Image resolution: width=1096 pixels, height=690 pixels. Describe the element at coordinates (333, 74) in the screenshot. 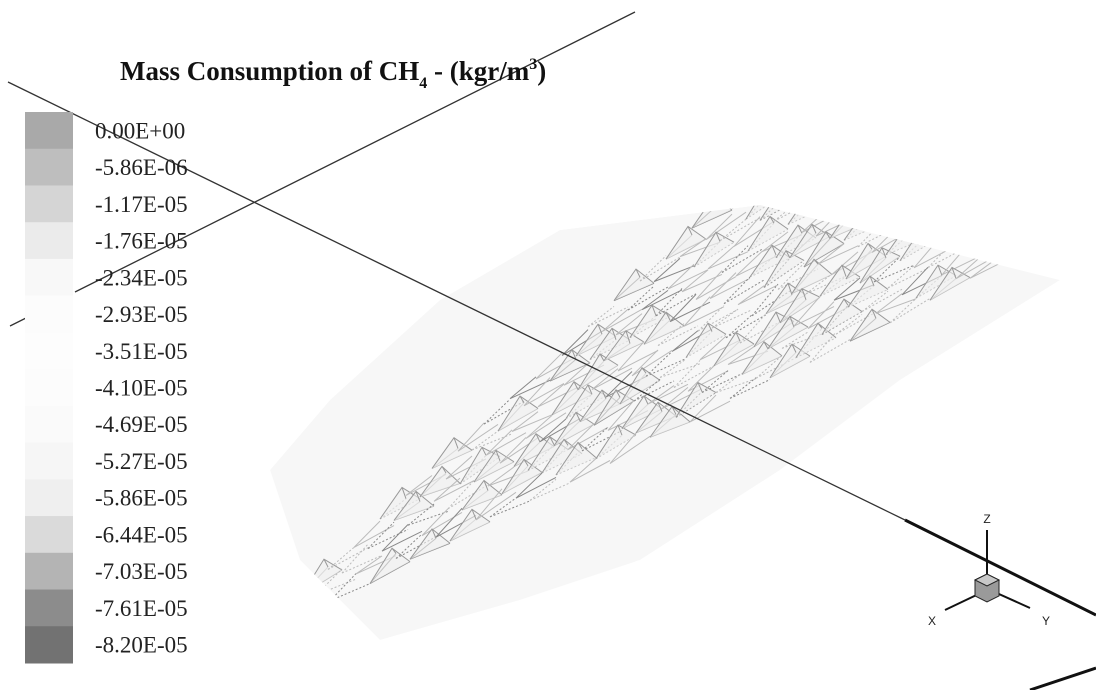

I see `title: Mass Consumption of CH4 - (kgr/m3)` at that location.